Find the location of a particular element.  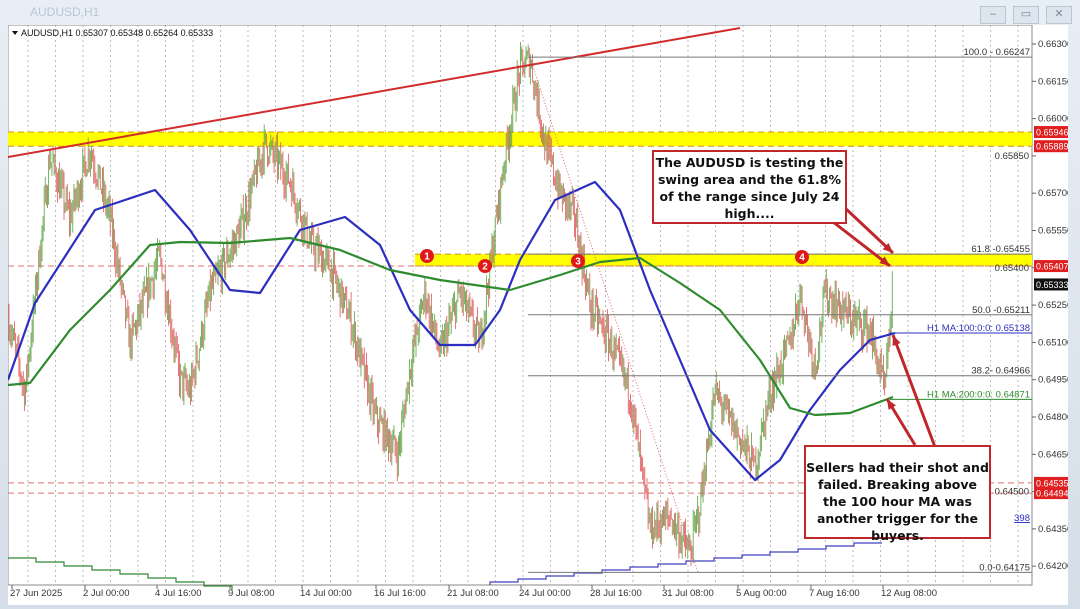

swing-marker-4: 4 is located at coordinates (802, 257).